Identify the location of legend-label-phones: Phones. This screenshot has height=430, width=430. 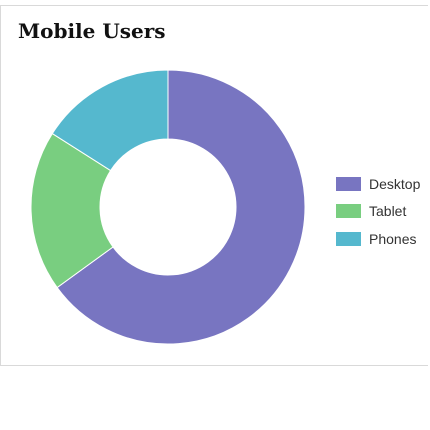
(393, 238).